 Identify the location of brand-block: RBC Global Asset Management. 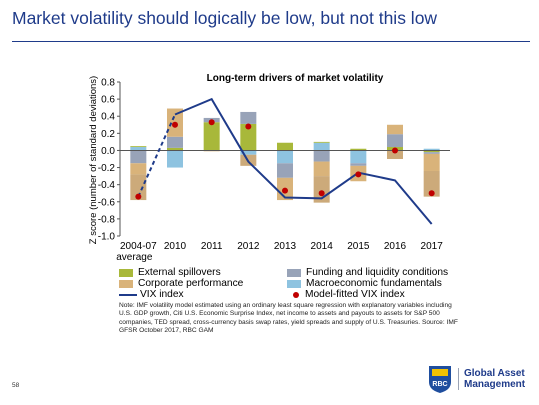
(476, 379).